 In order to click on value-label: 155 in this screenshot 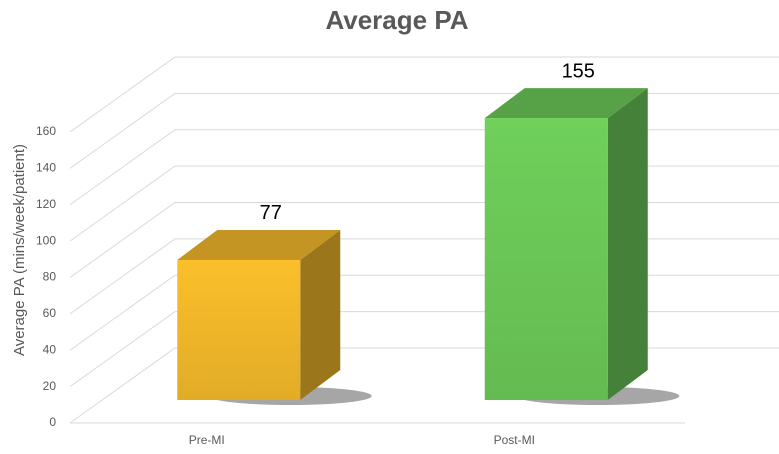, I will do `click(578, 71)`.